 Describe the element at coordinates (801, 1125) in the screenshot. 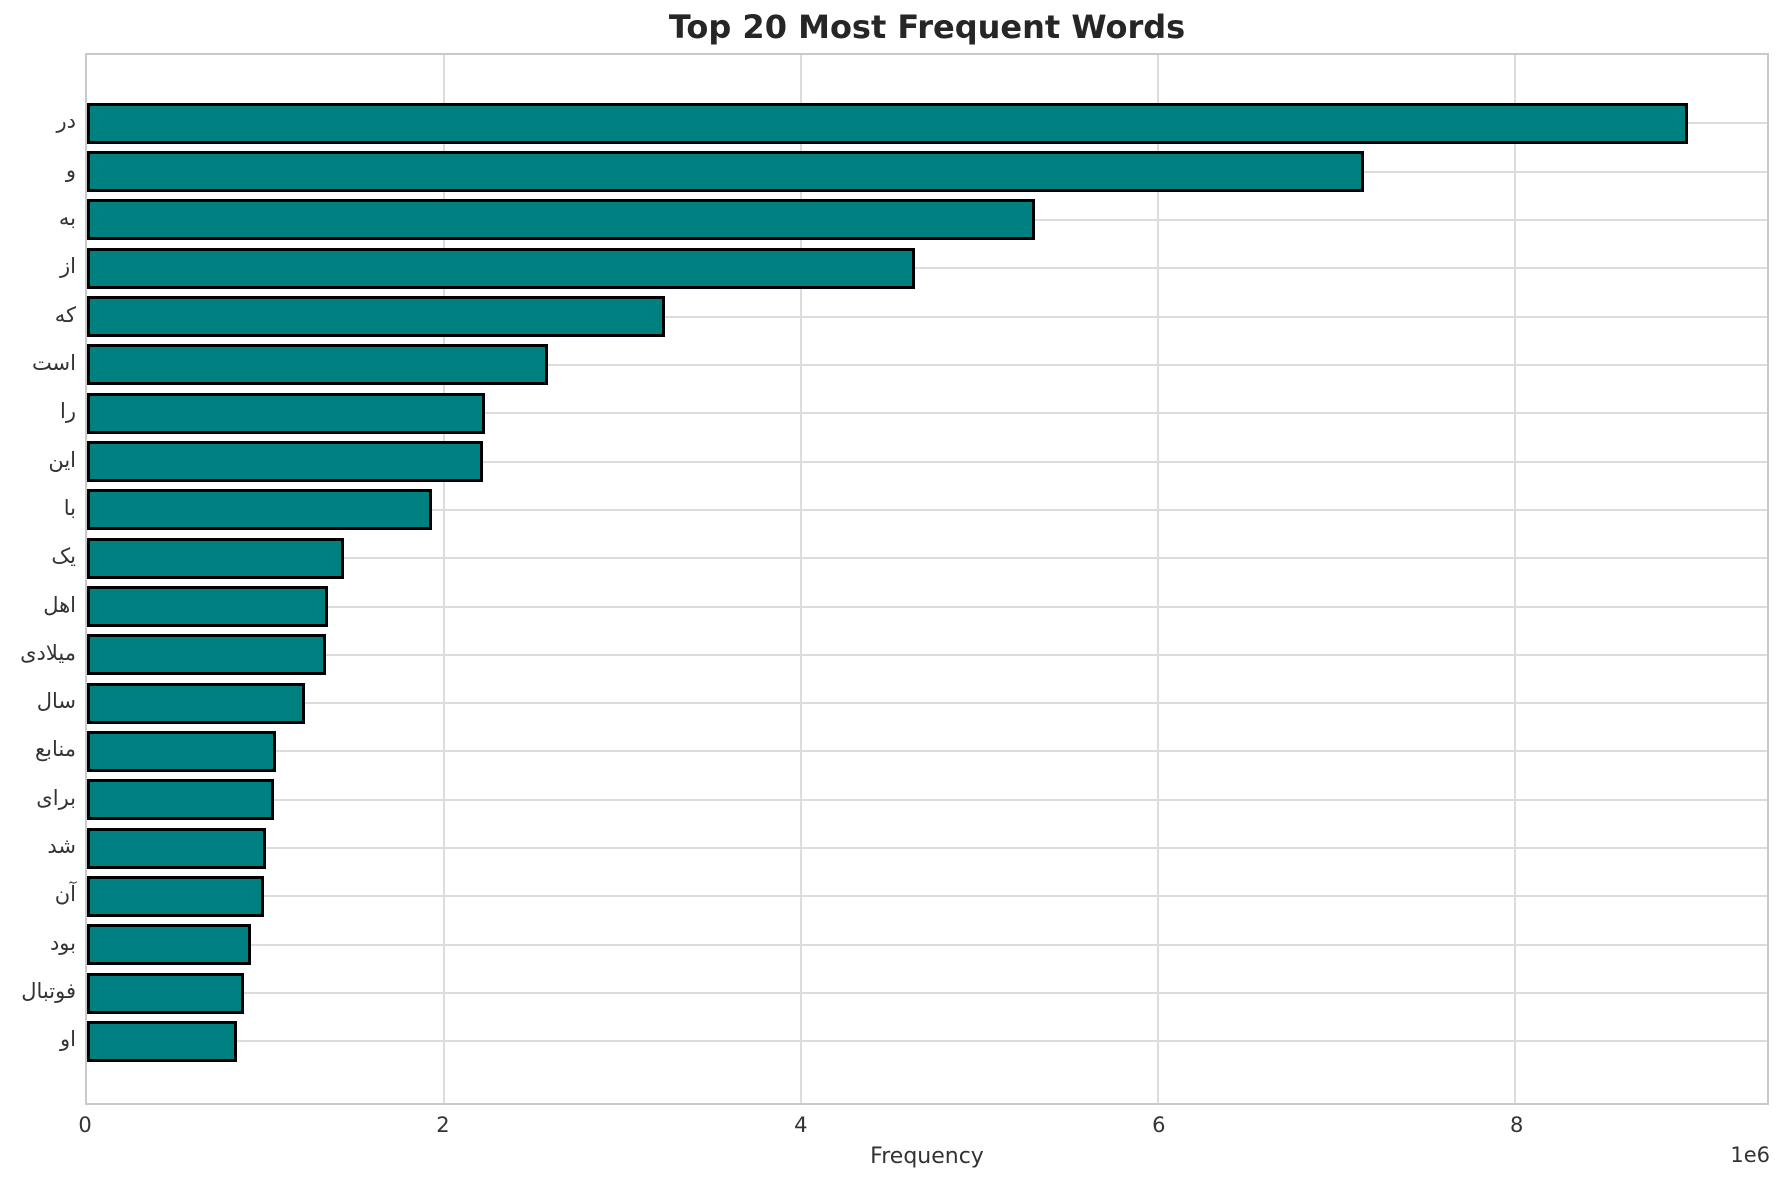

I see `x-tick-label: 4` at that location.